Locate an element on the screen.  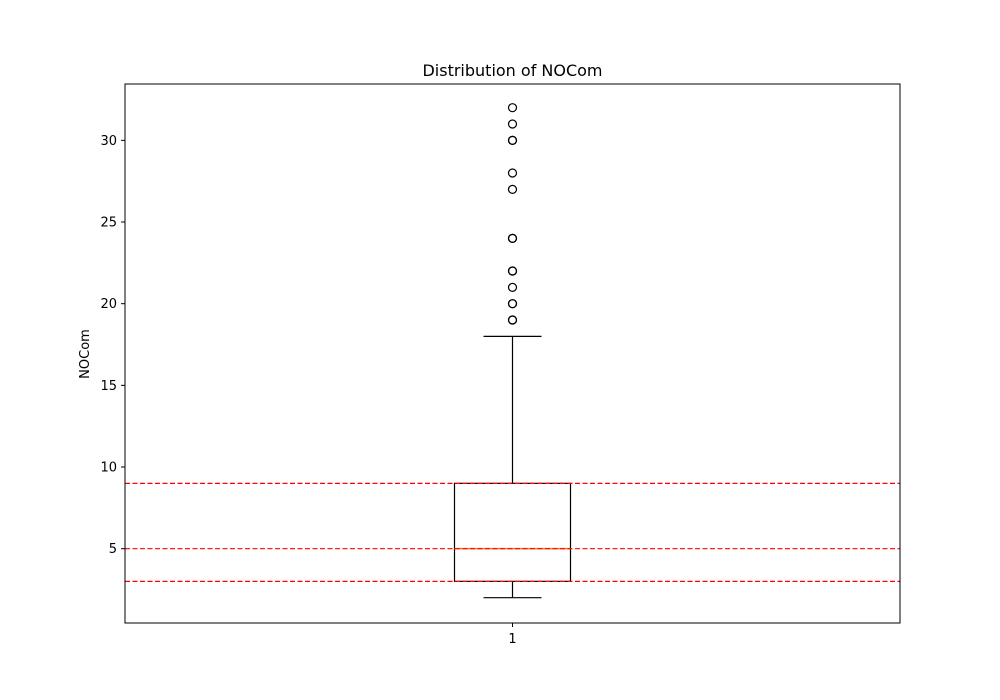
iqr-box is located at coordinates (512, 532).